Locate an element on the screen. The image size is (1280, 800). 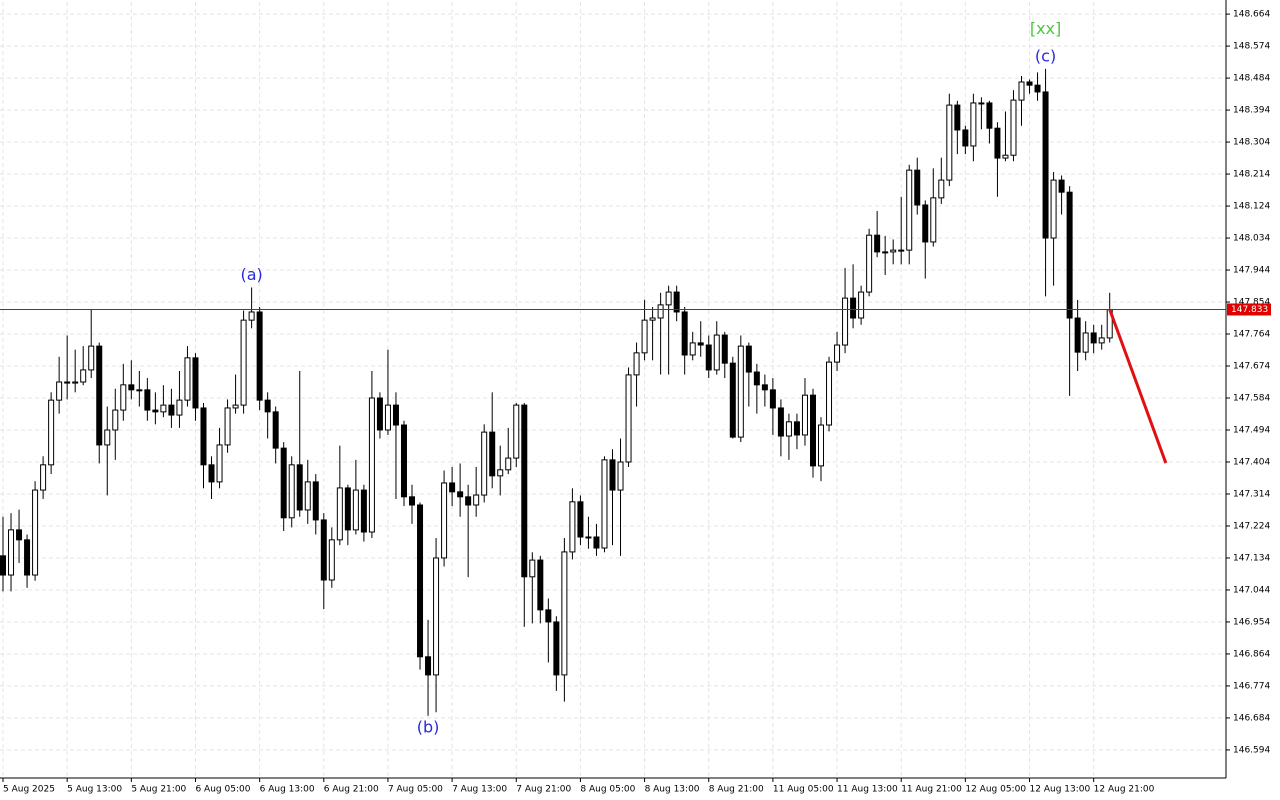
wave-label: (c) is located at coordinates (1045, 55).